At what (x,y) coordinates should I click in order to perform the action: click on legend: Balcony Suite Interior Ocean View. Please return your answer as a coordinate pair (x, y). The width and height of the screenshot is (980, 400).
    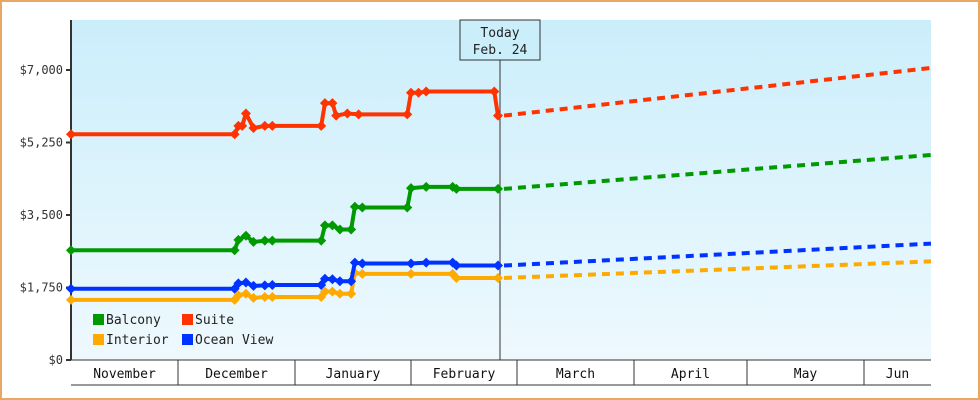
    Looking at the image, I should click on (183, 330).